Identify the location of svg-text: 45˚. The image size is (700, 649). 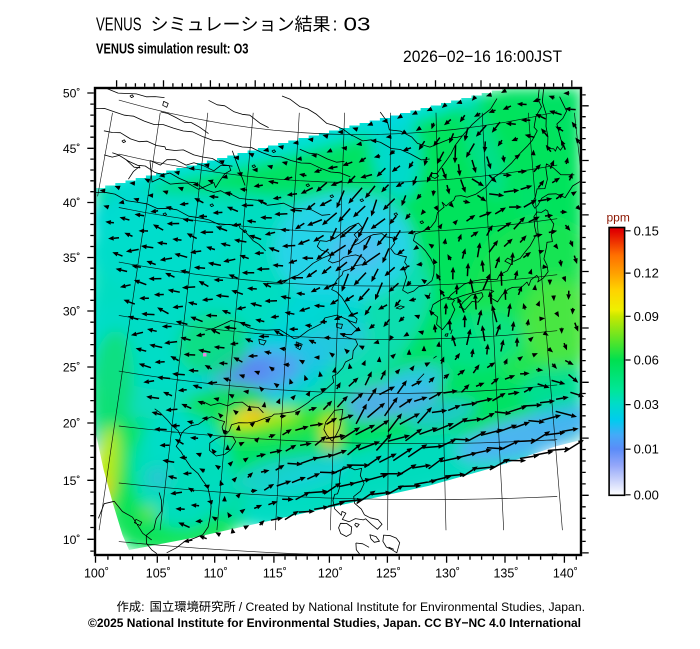
(72, 149).